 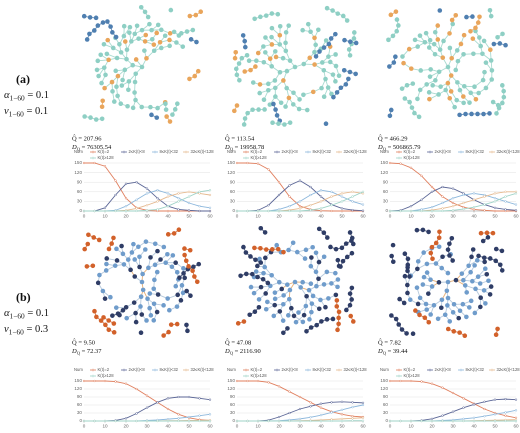 What do you see at coordinates (390, 426) in the screenshot?
I see `x-tick-label: 0` at bounding box center [390, 426].